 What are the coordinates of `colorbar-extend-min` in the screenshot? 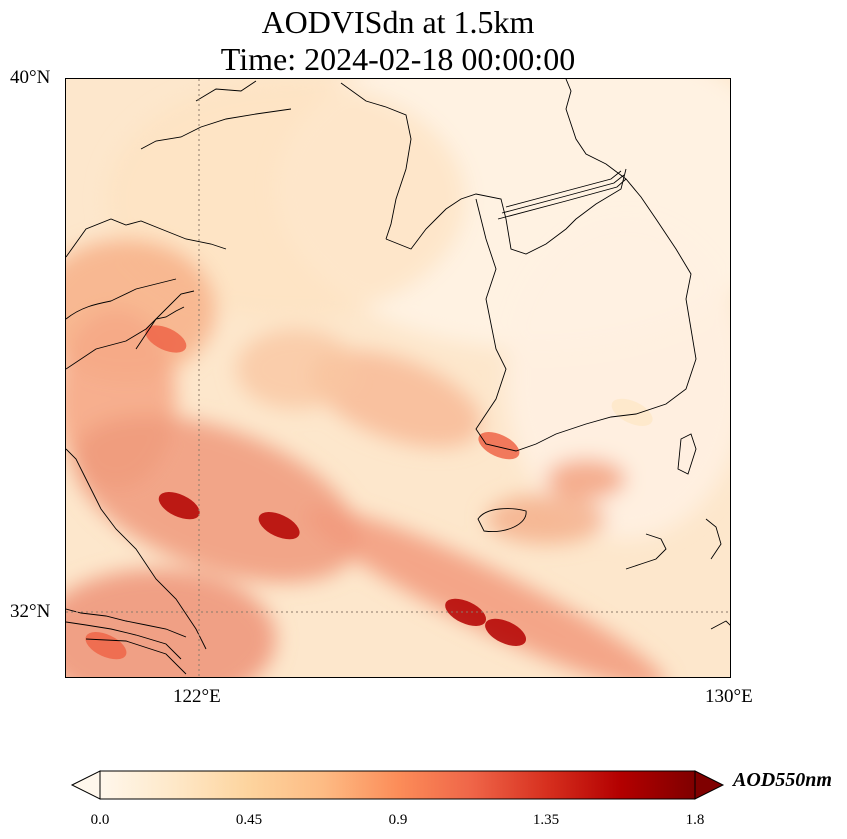 It's located at (85, 785).